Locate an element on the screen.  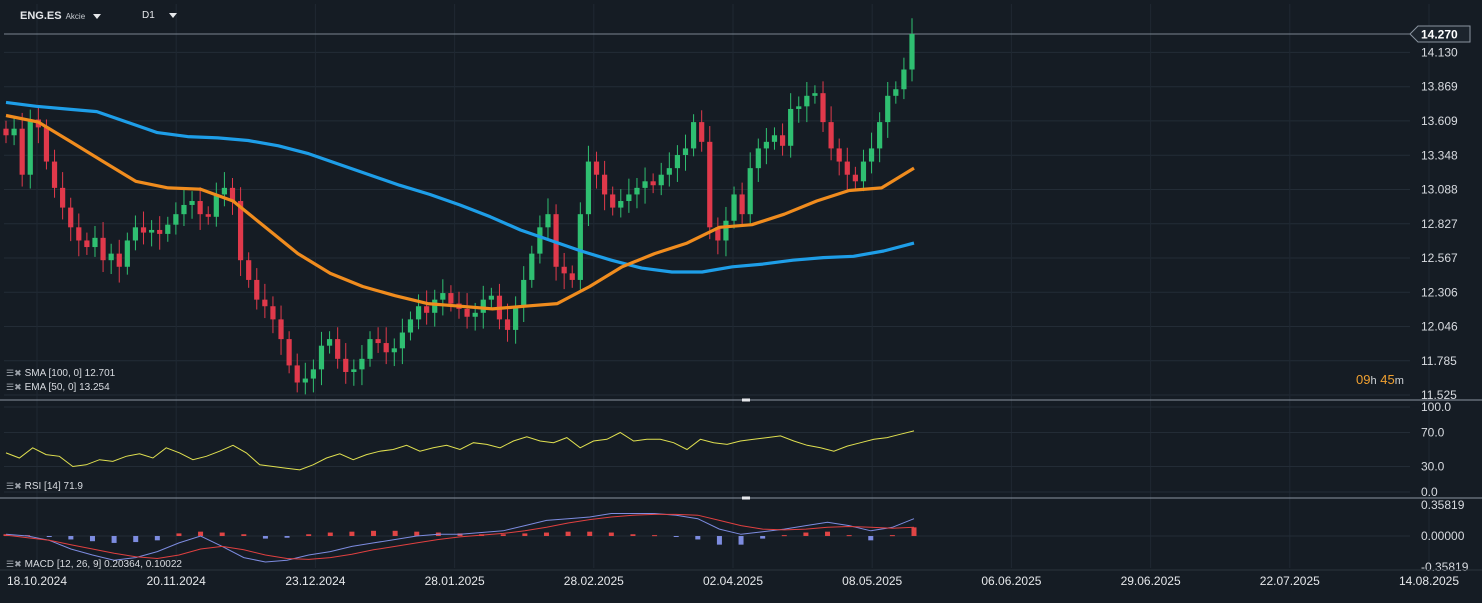
rsi-legend: ☰✖ RSI [14] 71.9 is located at coordinates (44, 486).